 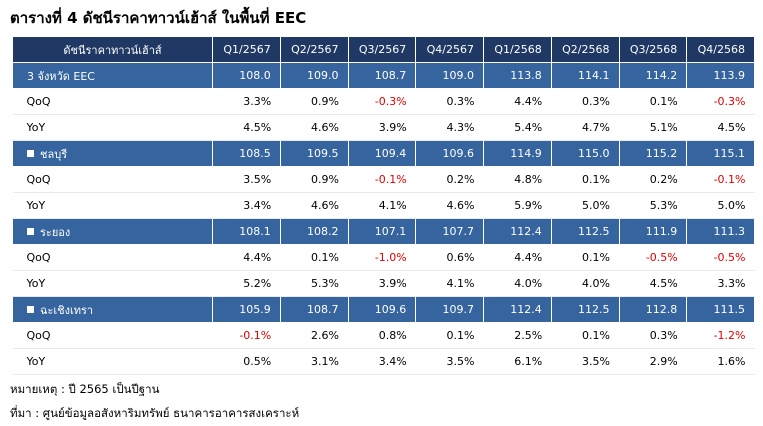 I want to click on header-cell: ดัชนีราคาทาวน์เฮ้าส์, so click(x=112, y=49).